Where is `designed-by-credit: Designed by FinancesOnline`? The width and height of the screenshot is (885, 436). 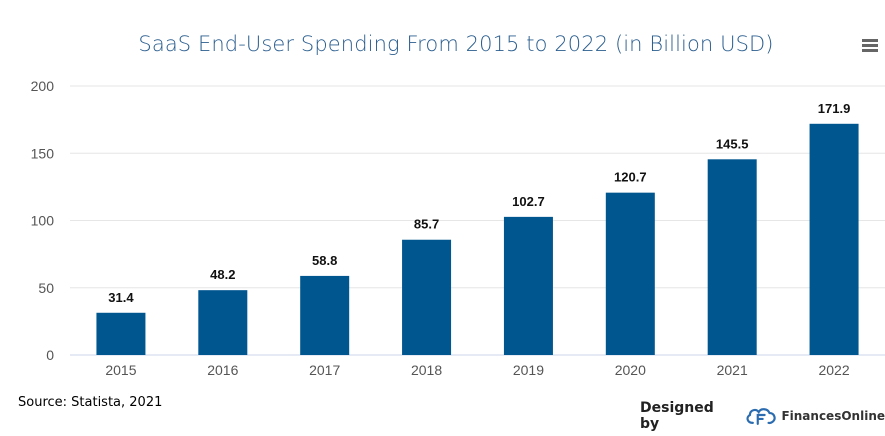 designed-by-credit: Designed by FinancesOnline is located at coordinates (762, 416).